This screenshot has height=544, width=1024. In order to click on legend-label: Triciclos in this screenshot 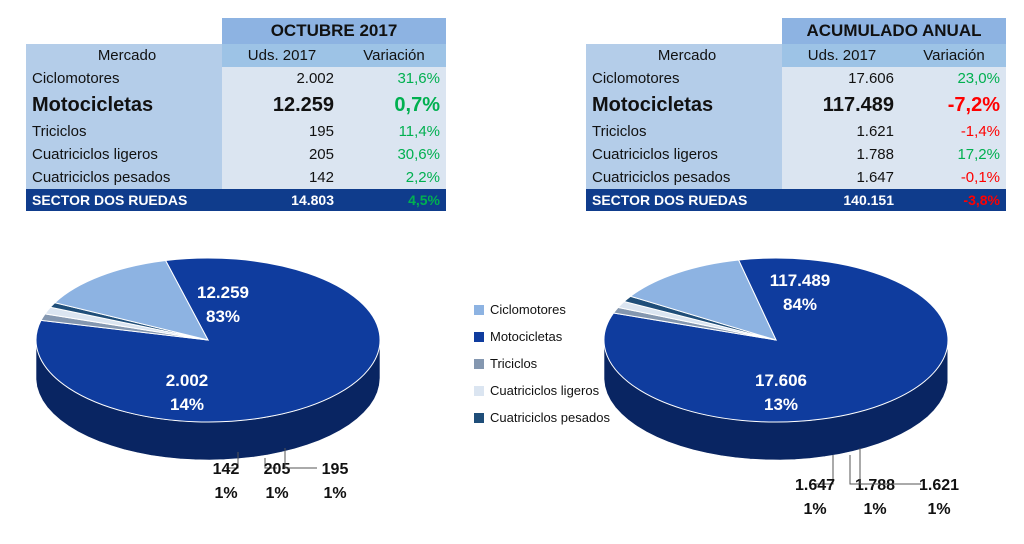, I will do `click(514, 363)`.